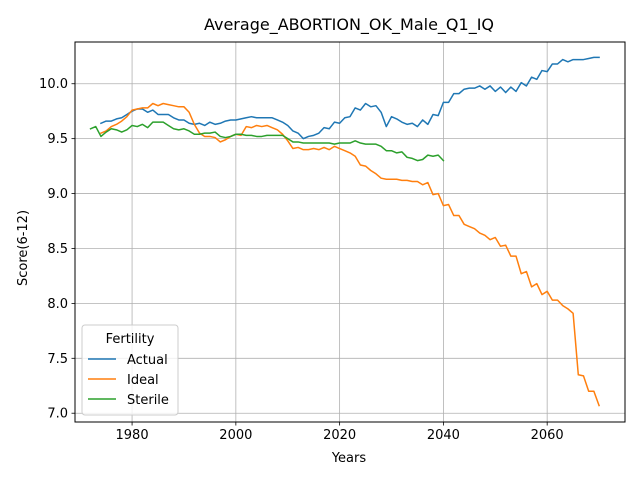  What do you see at coordinates (235, 435) in the screenshot?
I see `x-tick-label: 2000` at bounding box center [235, 435].